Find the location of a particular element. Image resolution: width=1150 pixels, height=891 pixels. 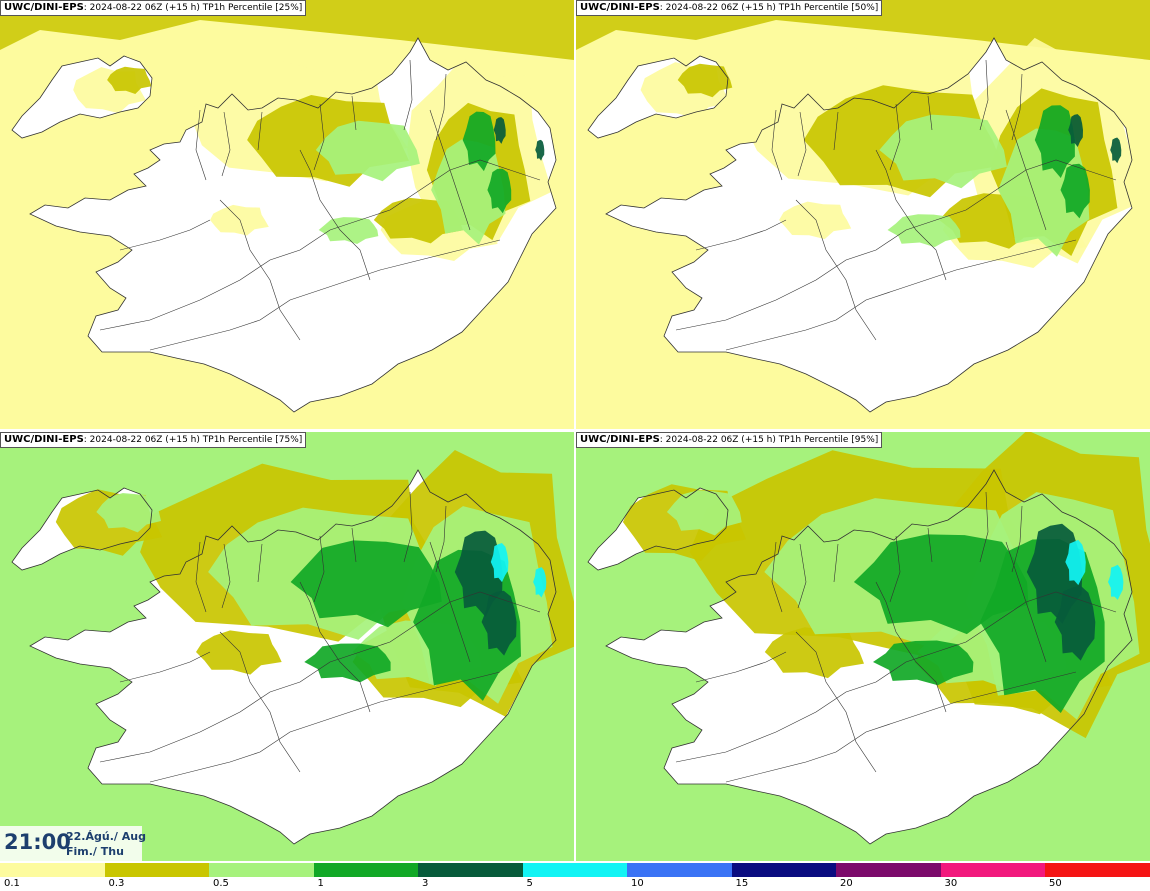

legend-label: 3 is located at coordinates (425, 883).